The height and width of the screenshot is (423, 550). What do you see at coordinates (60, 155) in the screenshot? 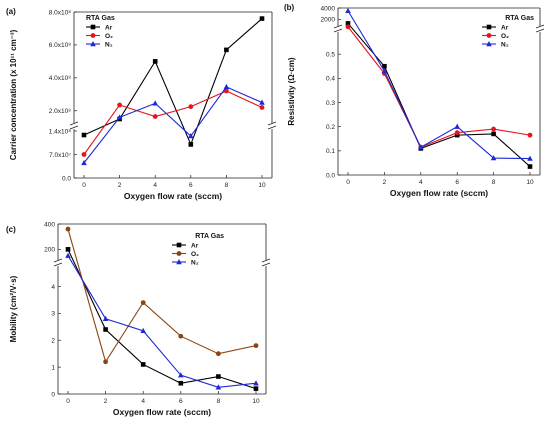
I see `y-tick-label: 7.0x10⁷` at bounding box center [60, 155].